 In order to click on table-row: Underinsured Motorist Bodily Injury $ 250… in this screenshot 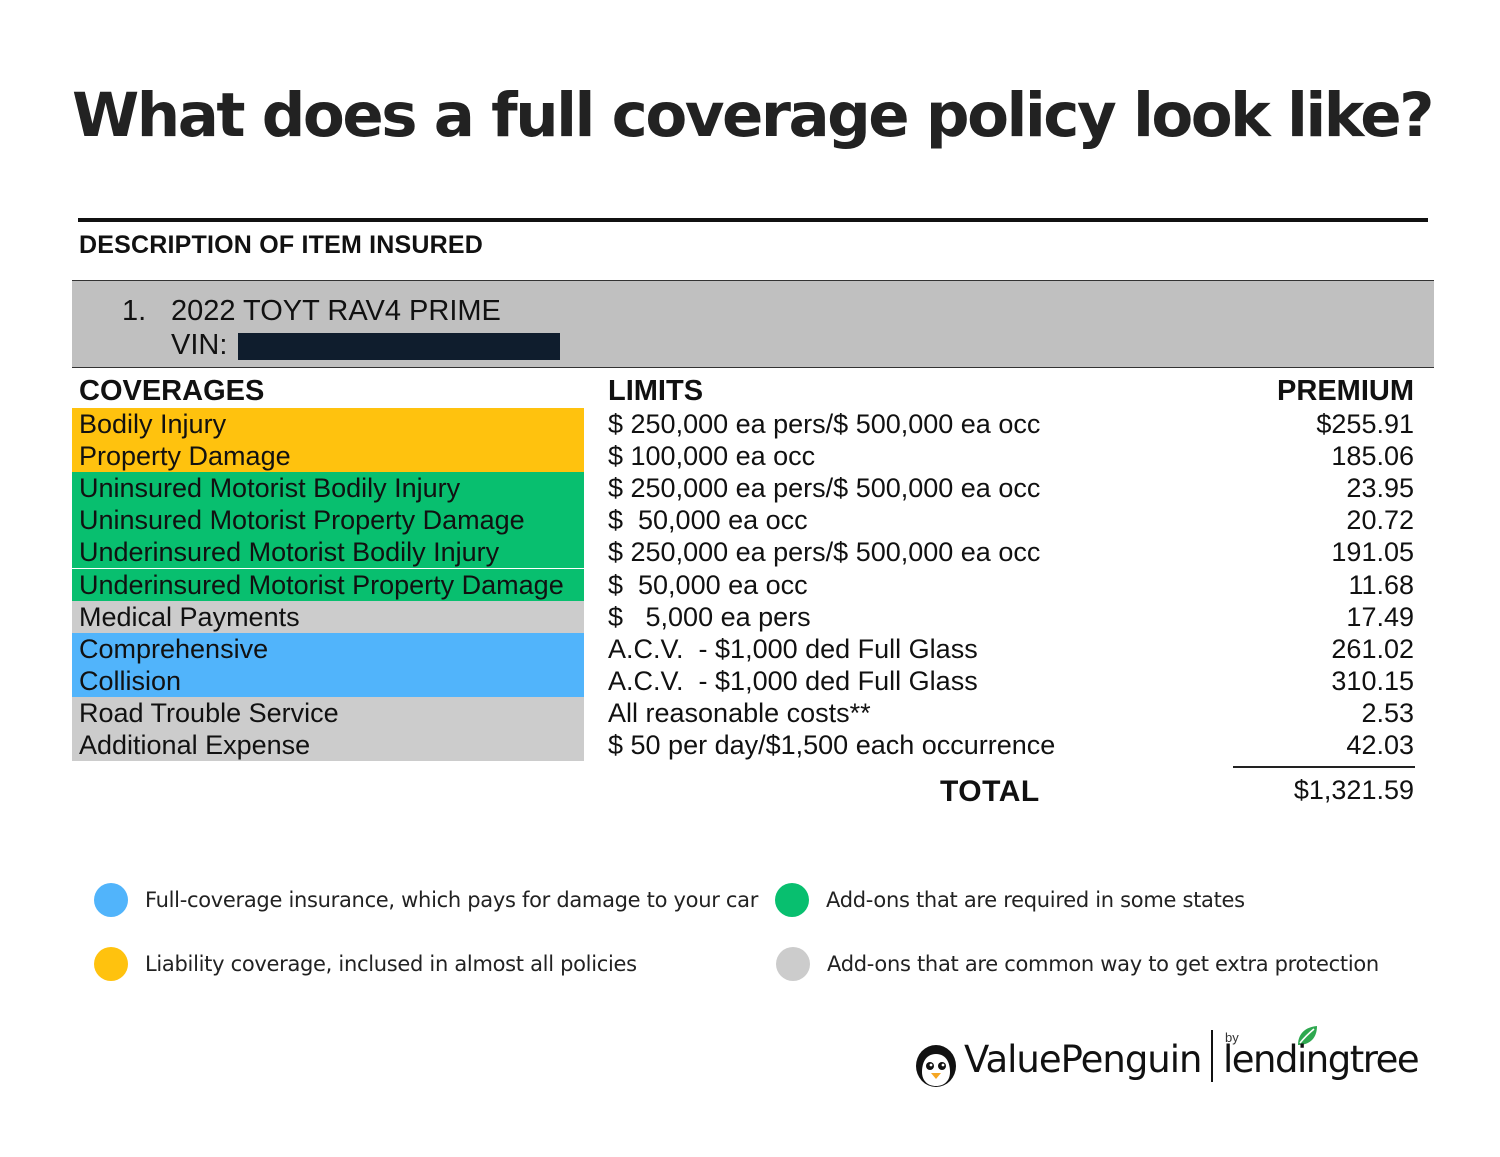, I will do `click(743, 552)`.